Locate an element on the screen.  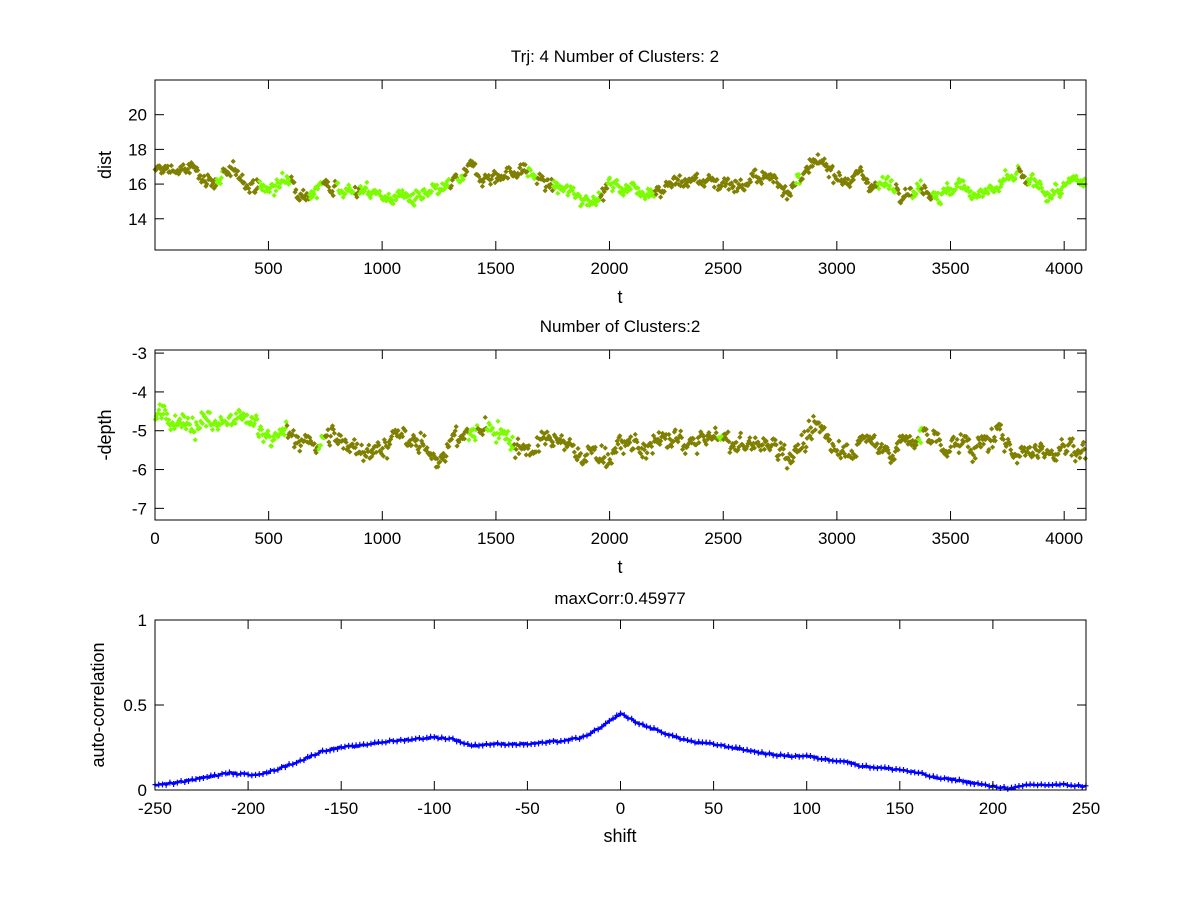
x-tick-label: -100 is located at coordinates (434, 808).